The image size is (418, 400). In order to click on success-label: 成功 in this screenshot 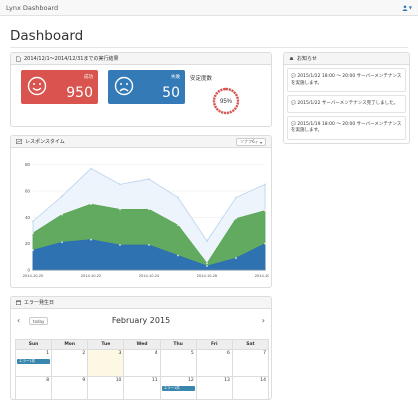, I will do `click(88, 77)`.